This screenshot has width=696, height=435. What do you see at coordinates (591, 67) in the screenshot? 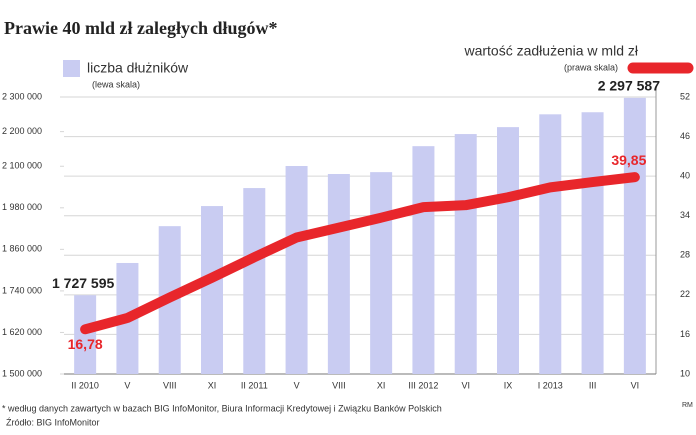
I see `legend-note: (prawa skala)` at bounding box center [591, 67].